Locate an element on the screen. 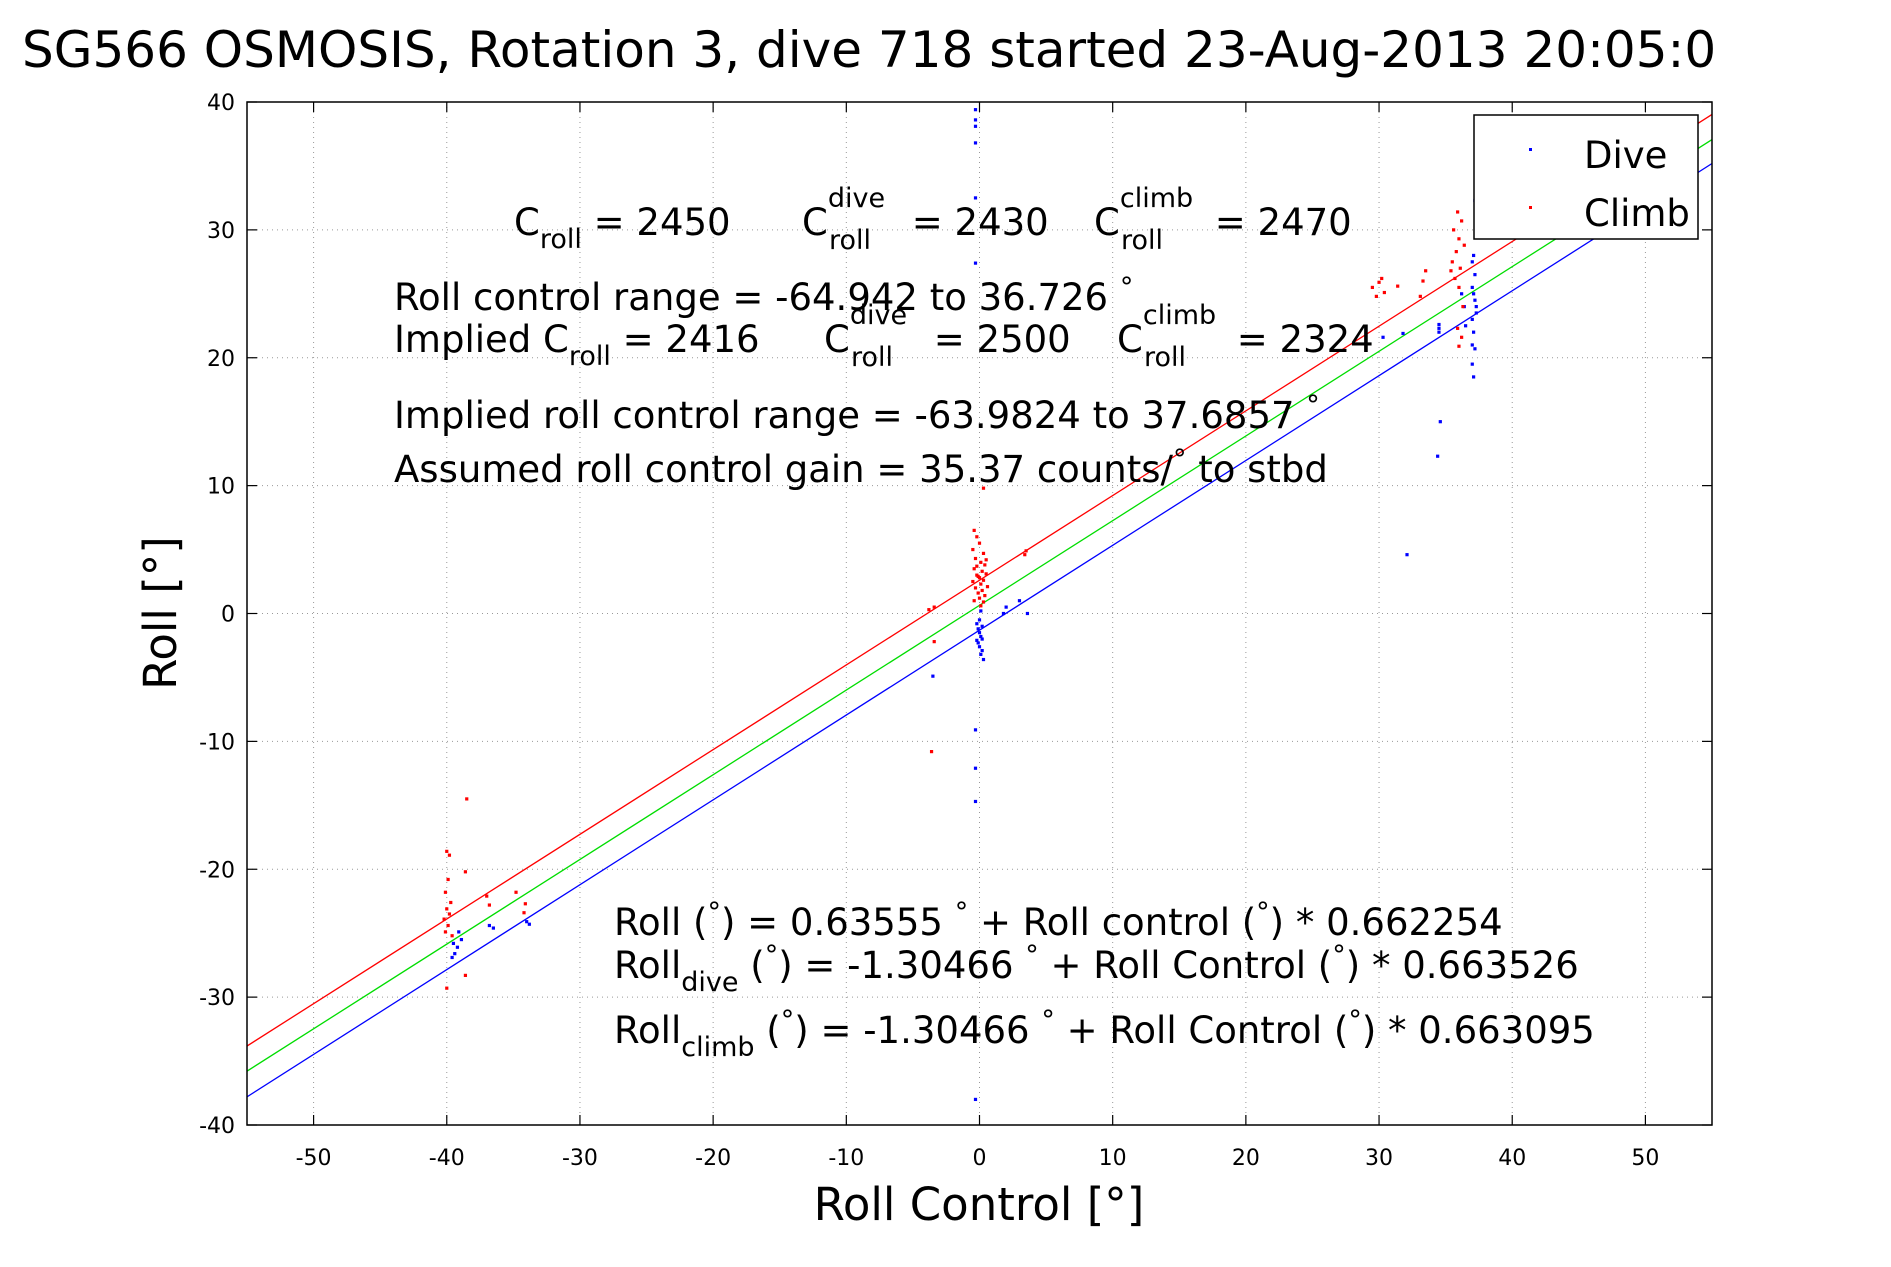  y-tick-label: -40 is located at coordinates (217, 1126).